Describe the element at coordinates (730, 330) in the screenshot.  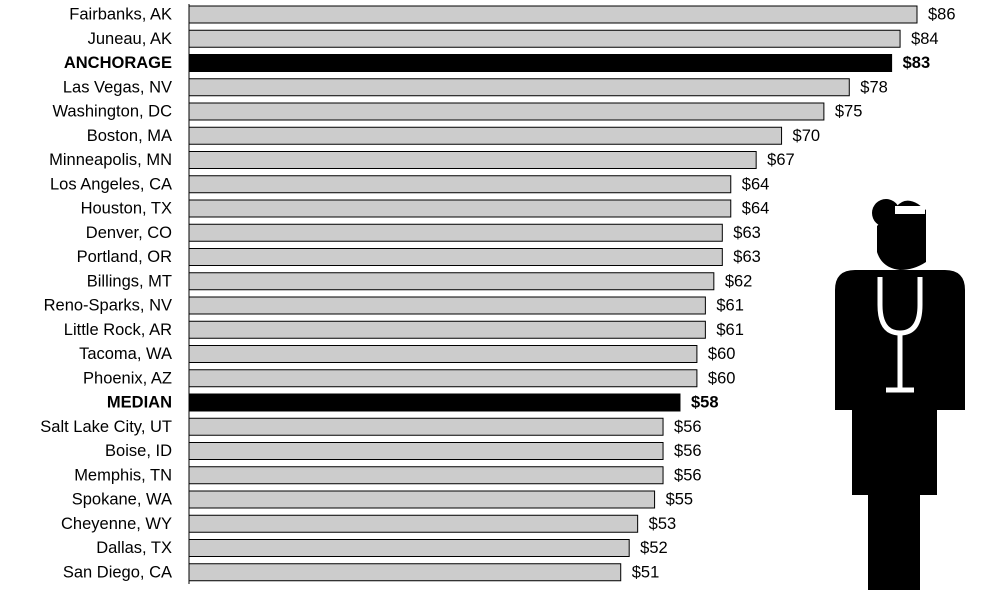
I see `value-label-little-rock-ar: $61` at that location.